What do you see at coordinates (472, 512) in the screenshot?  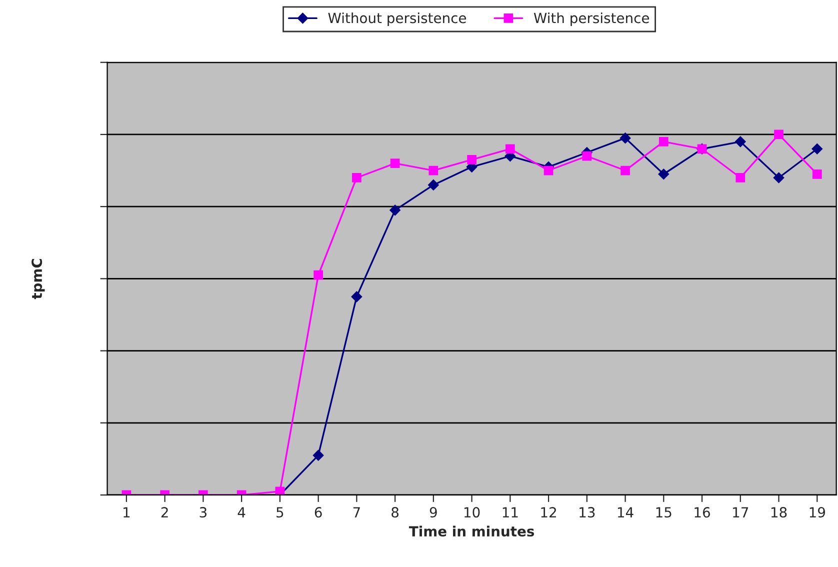 I see `x-tick-label: 10` at bounding box center [472, 512].